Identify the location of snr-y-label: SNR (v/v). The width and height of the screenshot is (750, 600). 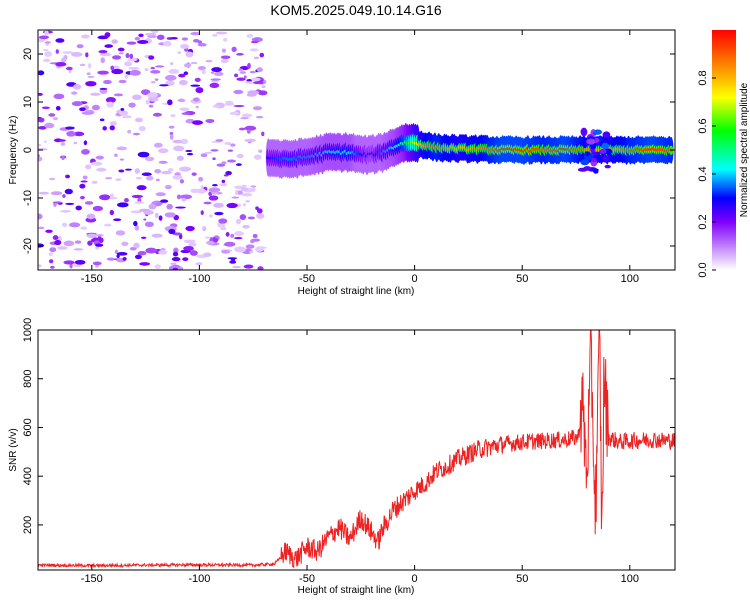
(13, 449).